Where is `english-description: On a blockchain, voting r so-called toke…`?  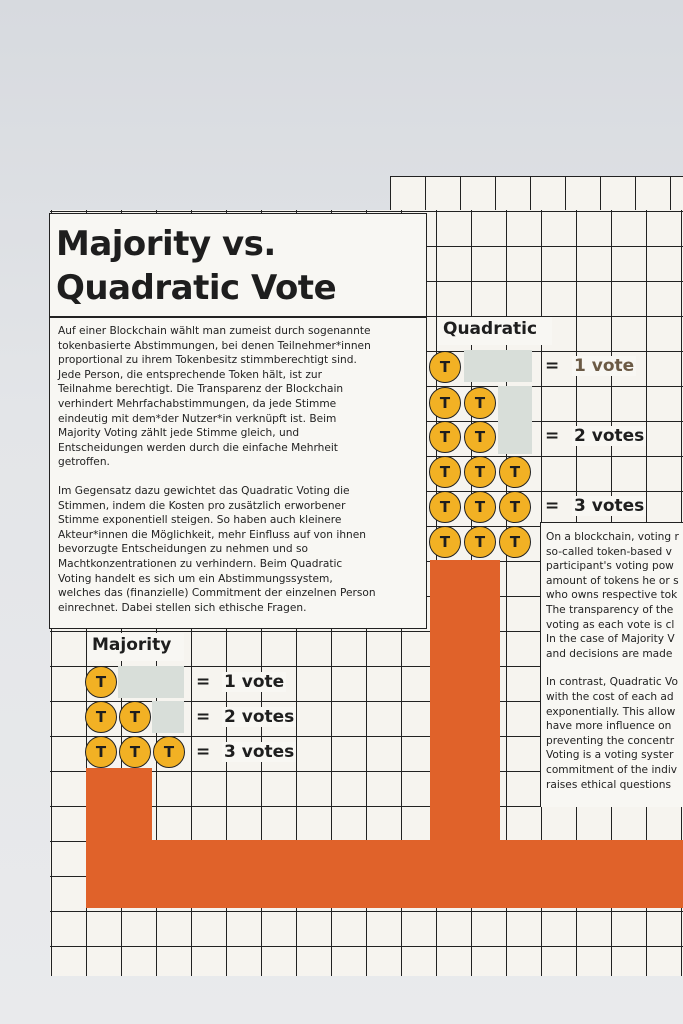 english-description: On a blockchain, voting r so-called toke… is located at coordinates (614, 668).